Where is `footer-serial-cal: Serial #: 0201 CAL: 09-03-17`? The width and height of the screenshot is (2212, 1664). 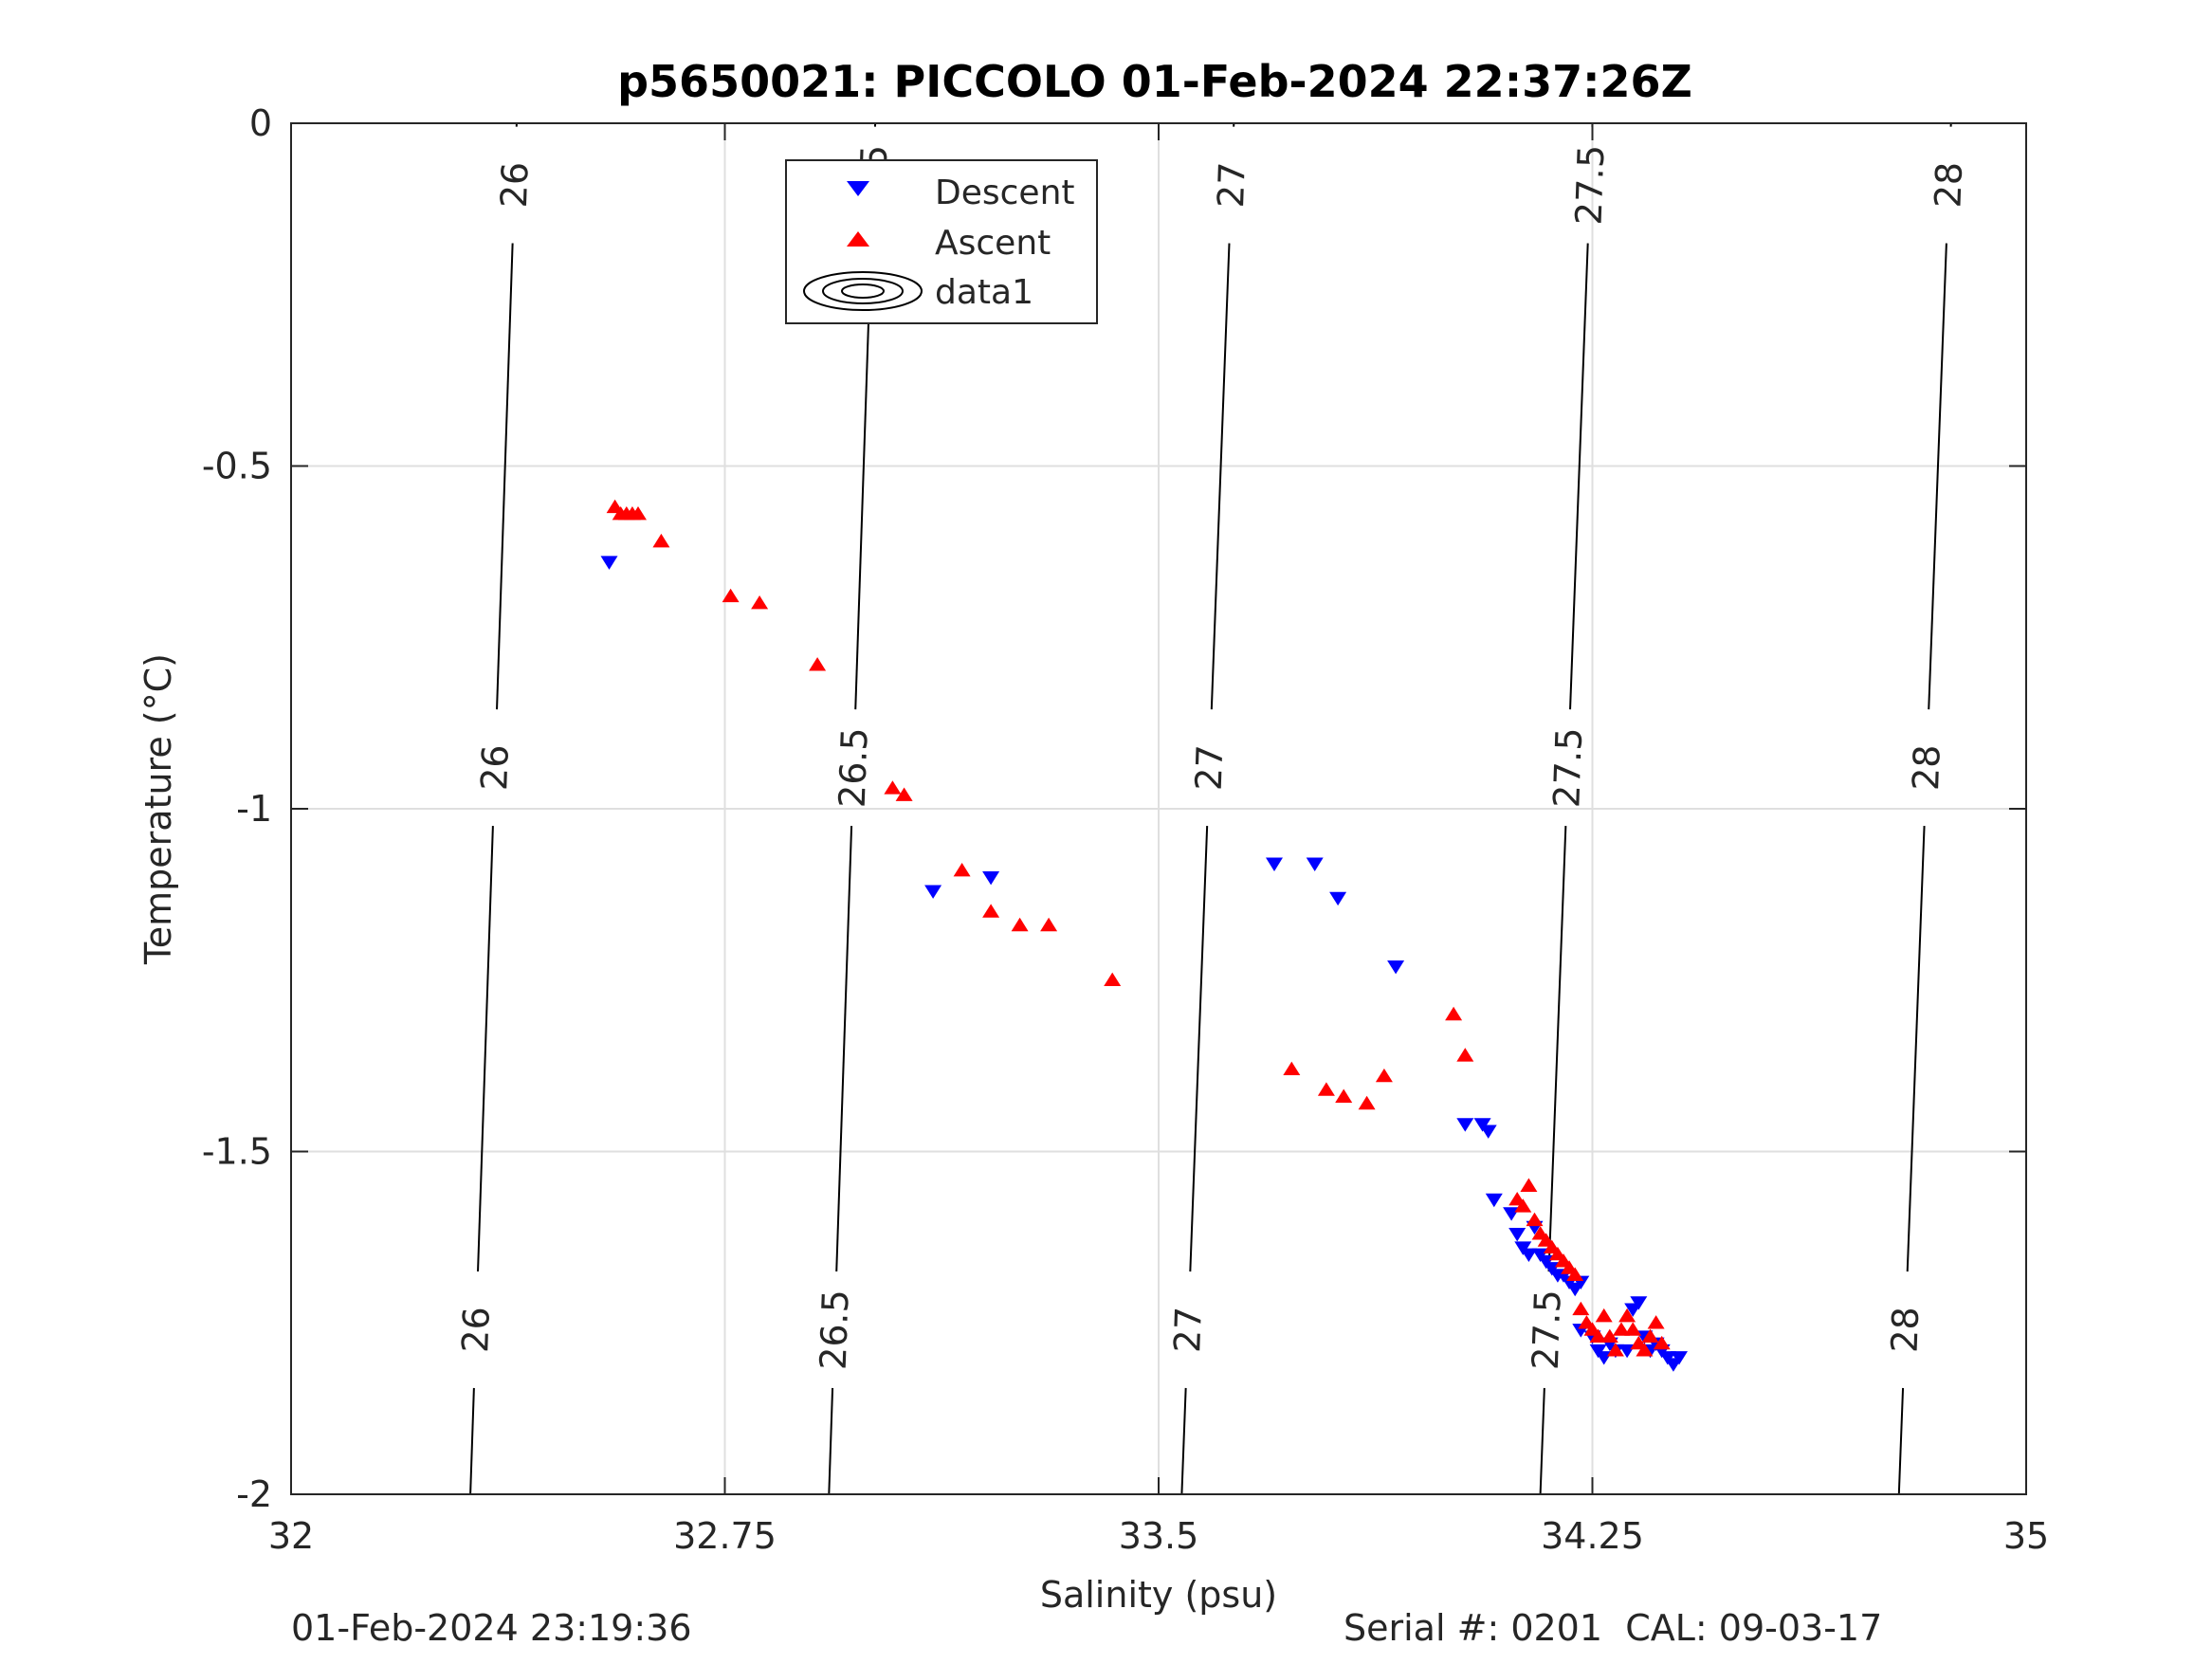 footer-serial-cal: Serial #: 0201 CAL: 09-03-17 is located at coordinates (1613, 1628).